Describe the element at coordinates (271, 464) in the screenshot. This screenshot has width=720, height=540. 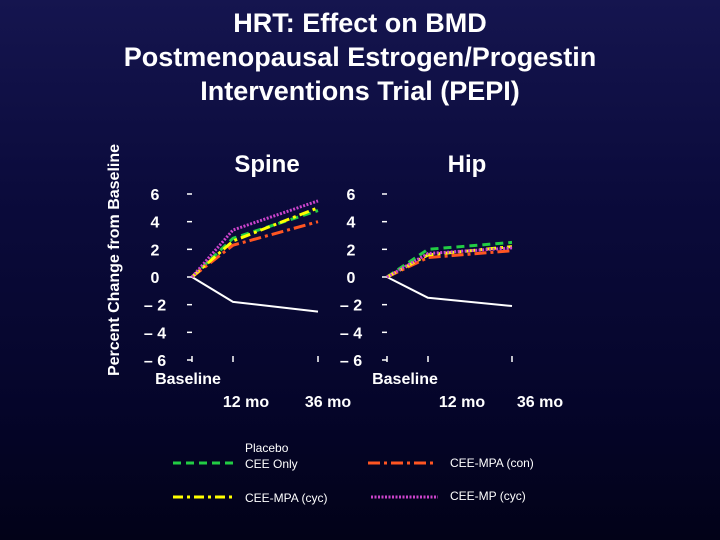
I see `legend-label-cee-only: CEE Only` at that location.